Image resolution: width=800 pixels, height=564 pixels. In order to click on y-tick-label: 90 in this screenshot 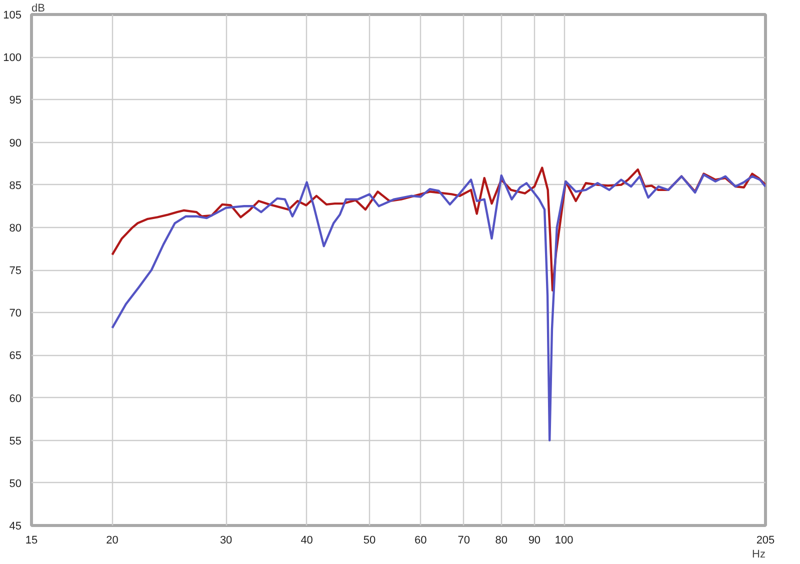, I will do `click(15, 143)`.